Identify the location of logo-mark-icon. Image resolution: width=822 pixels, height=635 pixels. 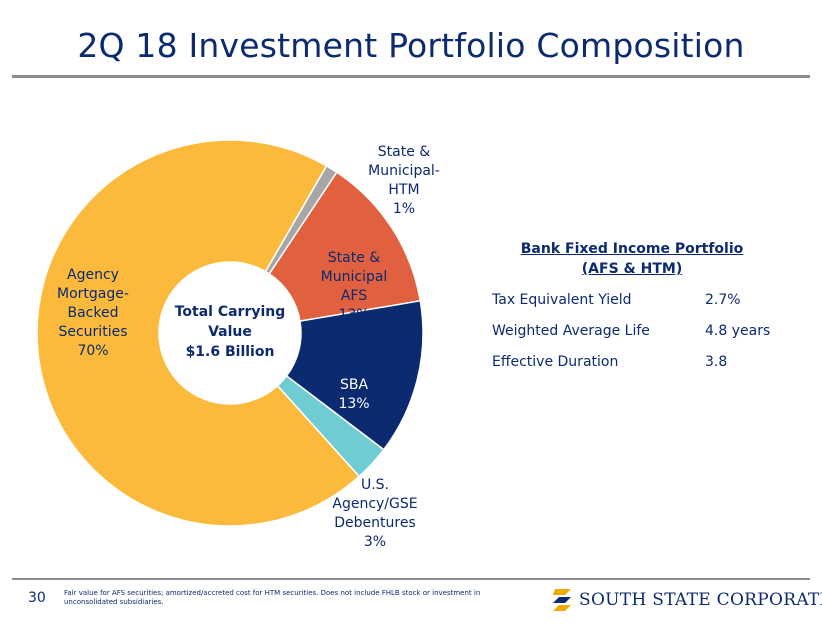
(562, 600).